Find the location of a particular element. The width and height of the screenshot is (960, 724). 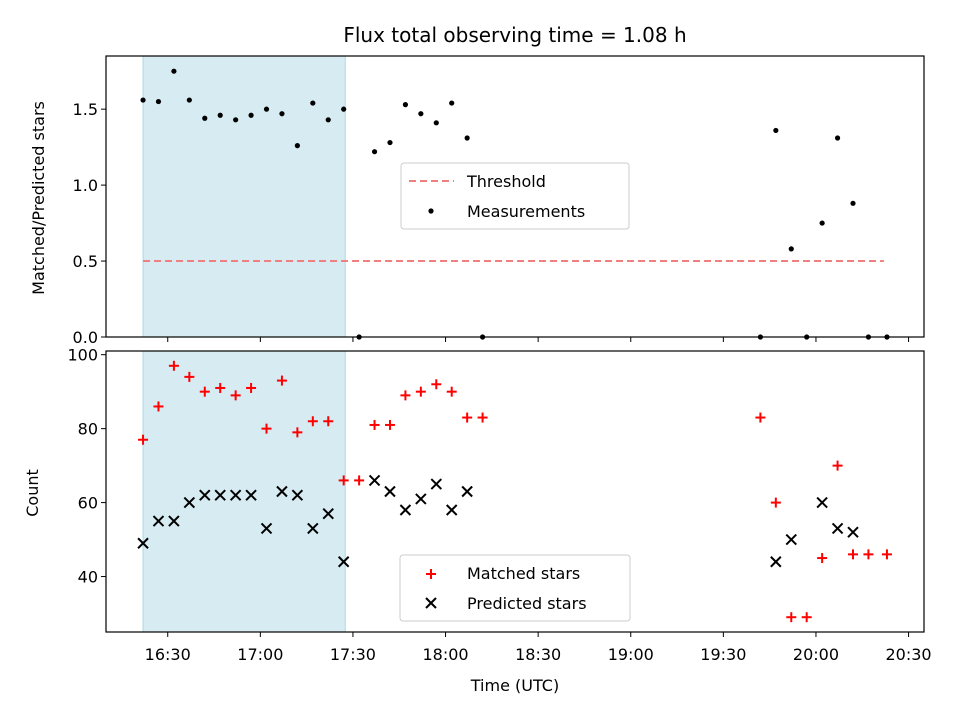

y-tick-label: 80 is located at coordinates (88, 429).